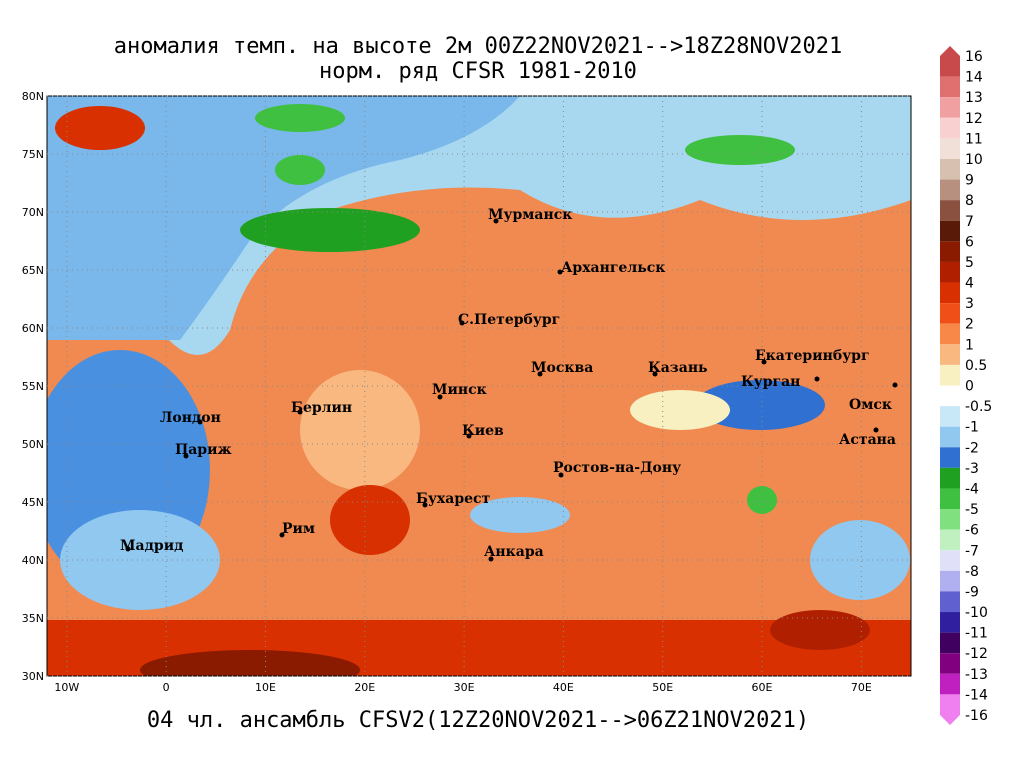 The width and height of the screenshot is (1024, 768). Describe the element at coordinates (972, 469) in the screenshot. I see `colorbar-label: -3` at that location.